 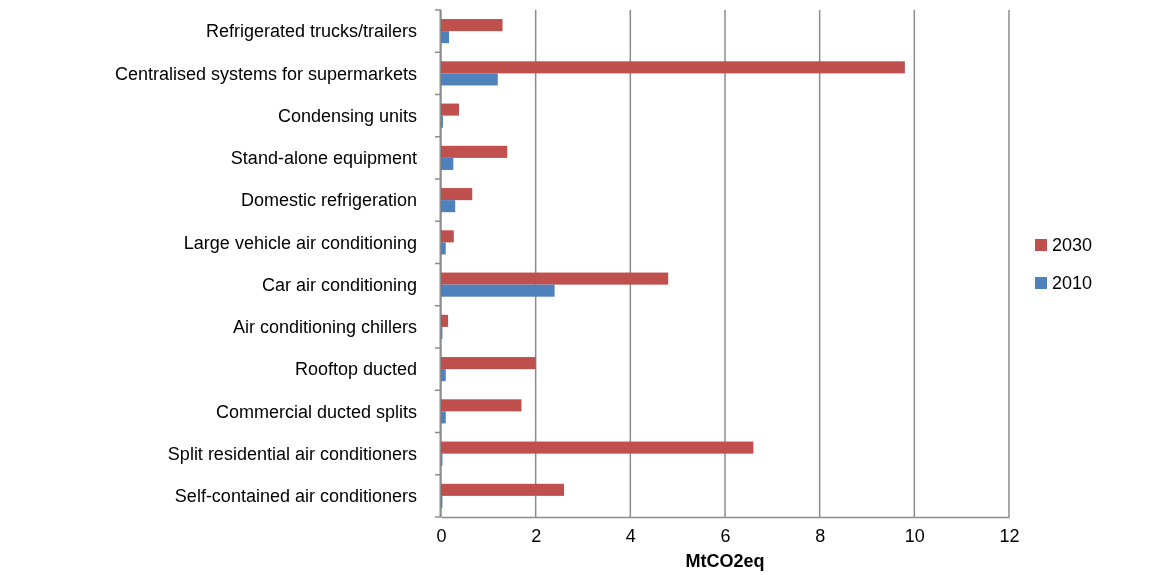 I want to click on y-tick-label: Split residential air conditioners, so click(x=292, y=453).